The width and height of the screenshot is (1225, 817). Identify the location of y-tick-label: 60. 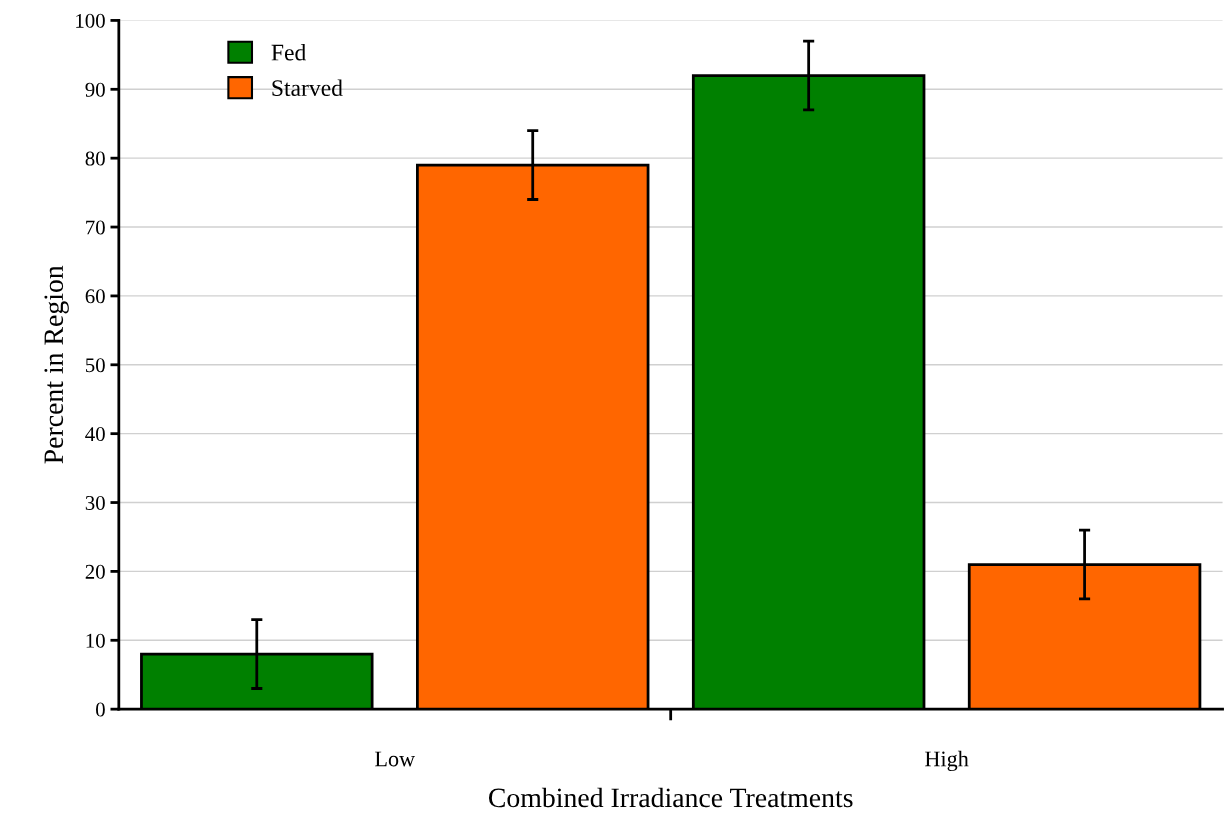
(95, 296).